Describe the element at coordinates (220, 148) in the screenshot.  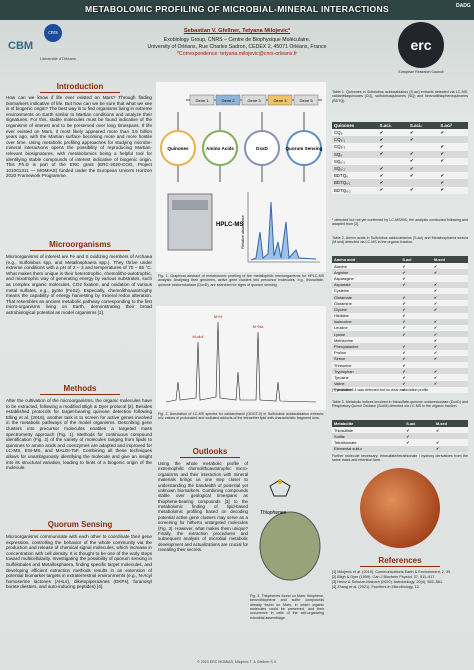
I see `target-label: Amino Acids` at that location.